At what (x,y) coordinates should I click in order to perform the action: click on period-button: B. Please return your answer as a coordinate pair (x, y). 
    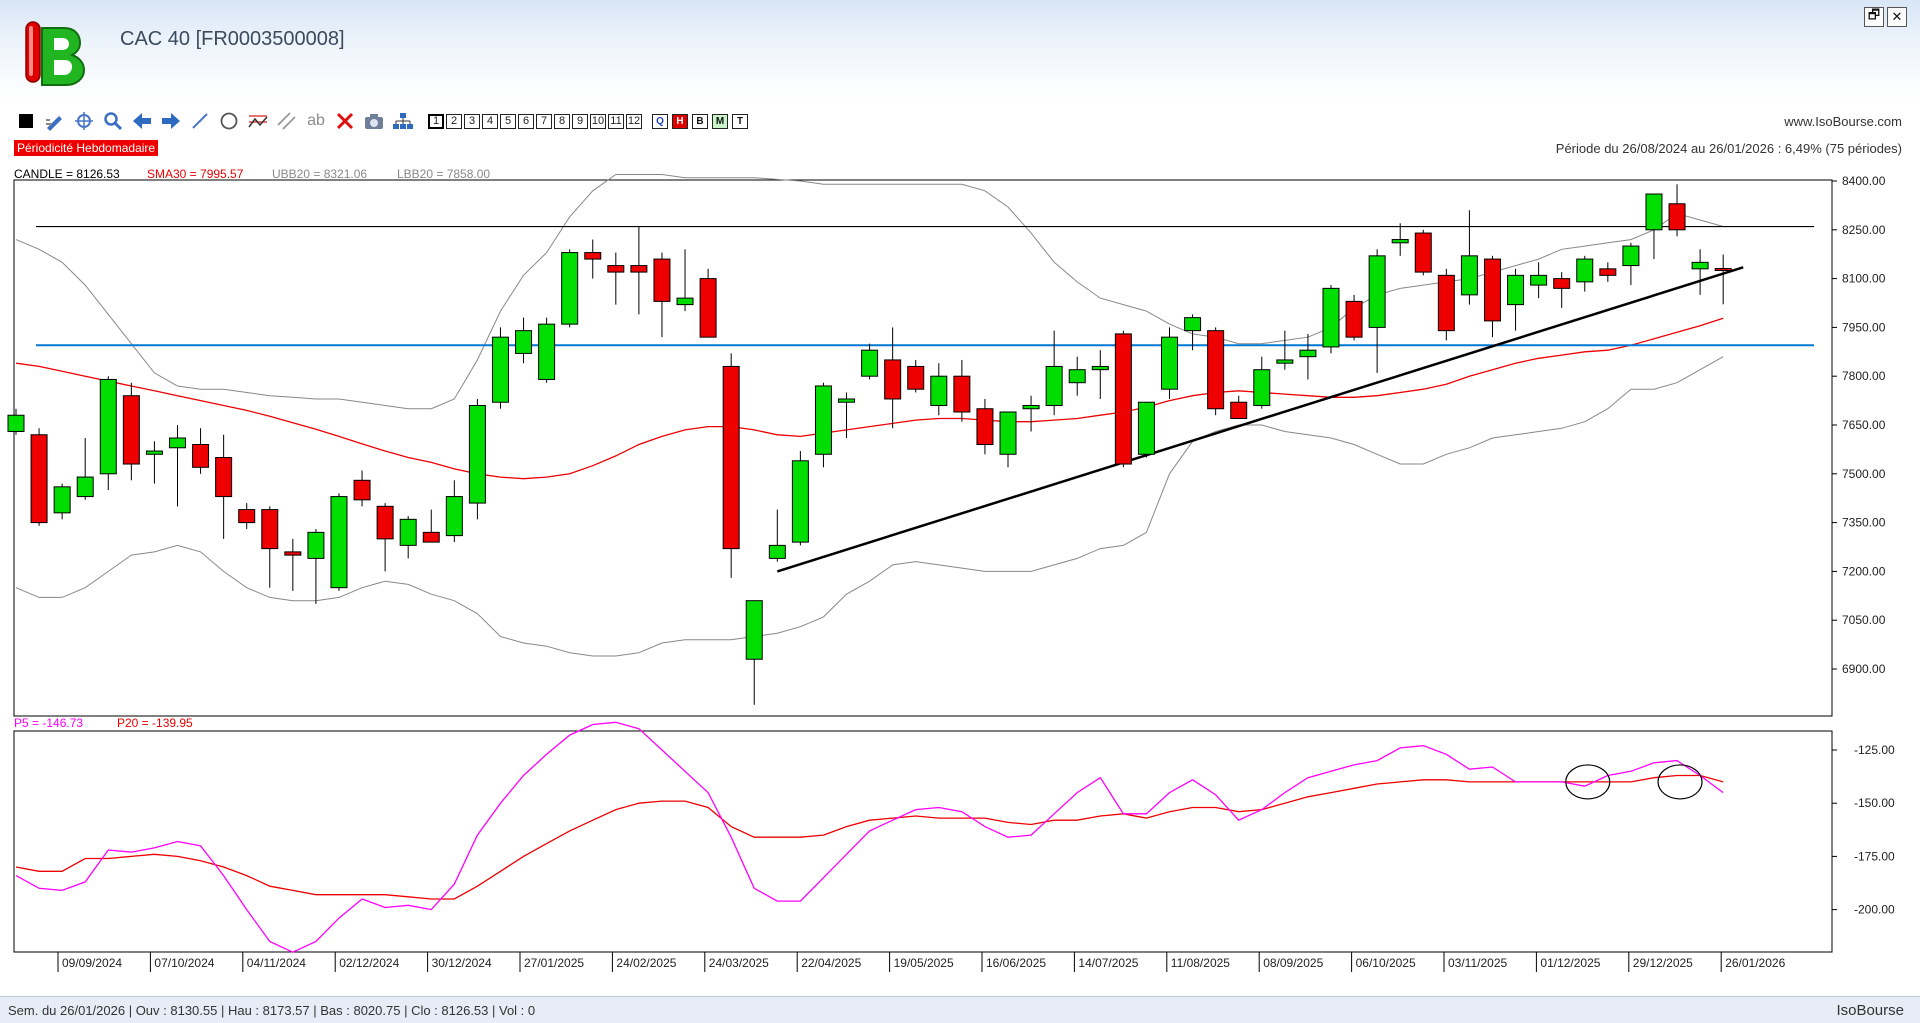
    Looking at the image, I should click on (700, 121).